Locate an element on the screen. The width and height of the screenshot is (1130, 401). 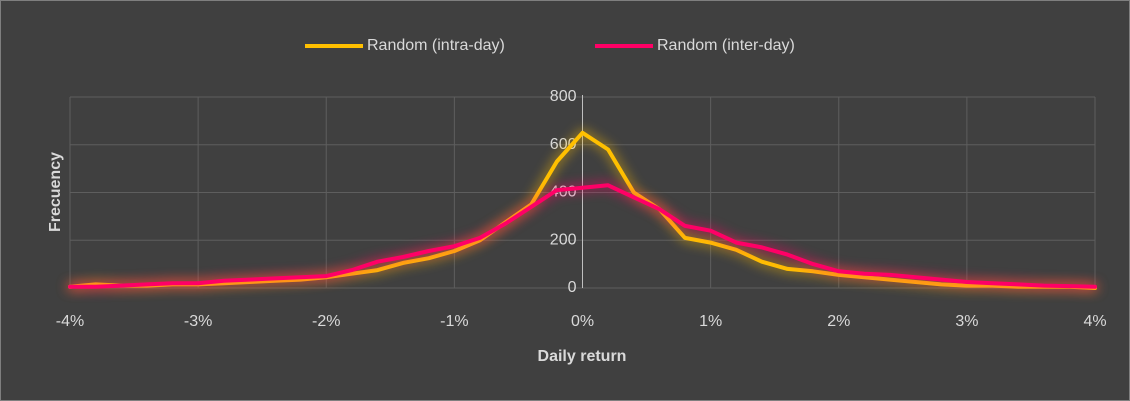
x-tick-label: 0% is located at coordinates (582, 321).